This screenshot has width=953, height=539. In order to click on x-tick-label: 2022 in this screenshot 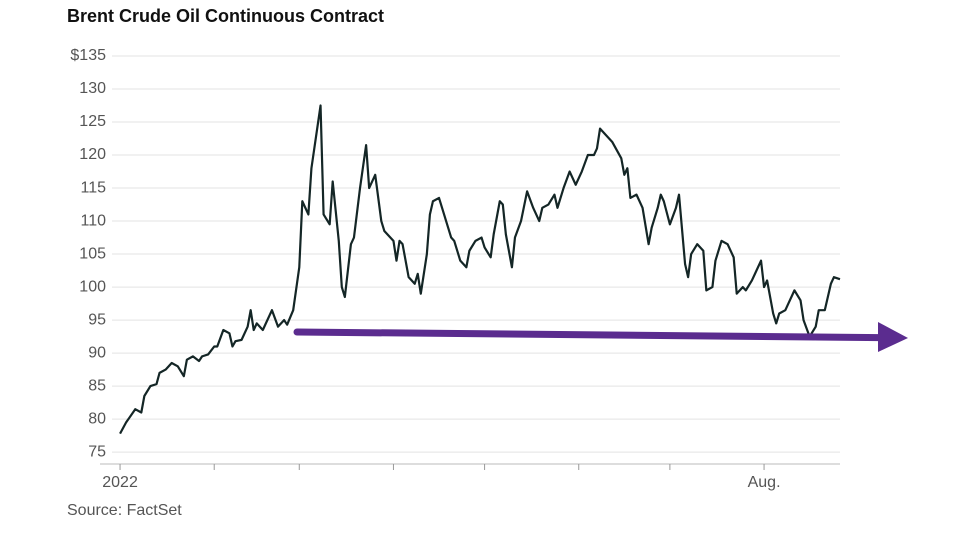, I will do `click(120, 482)`.